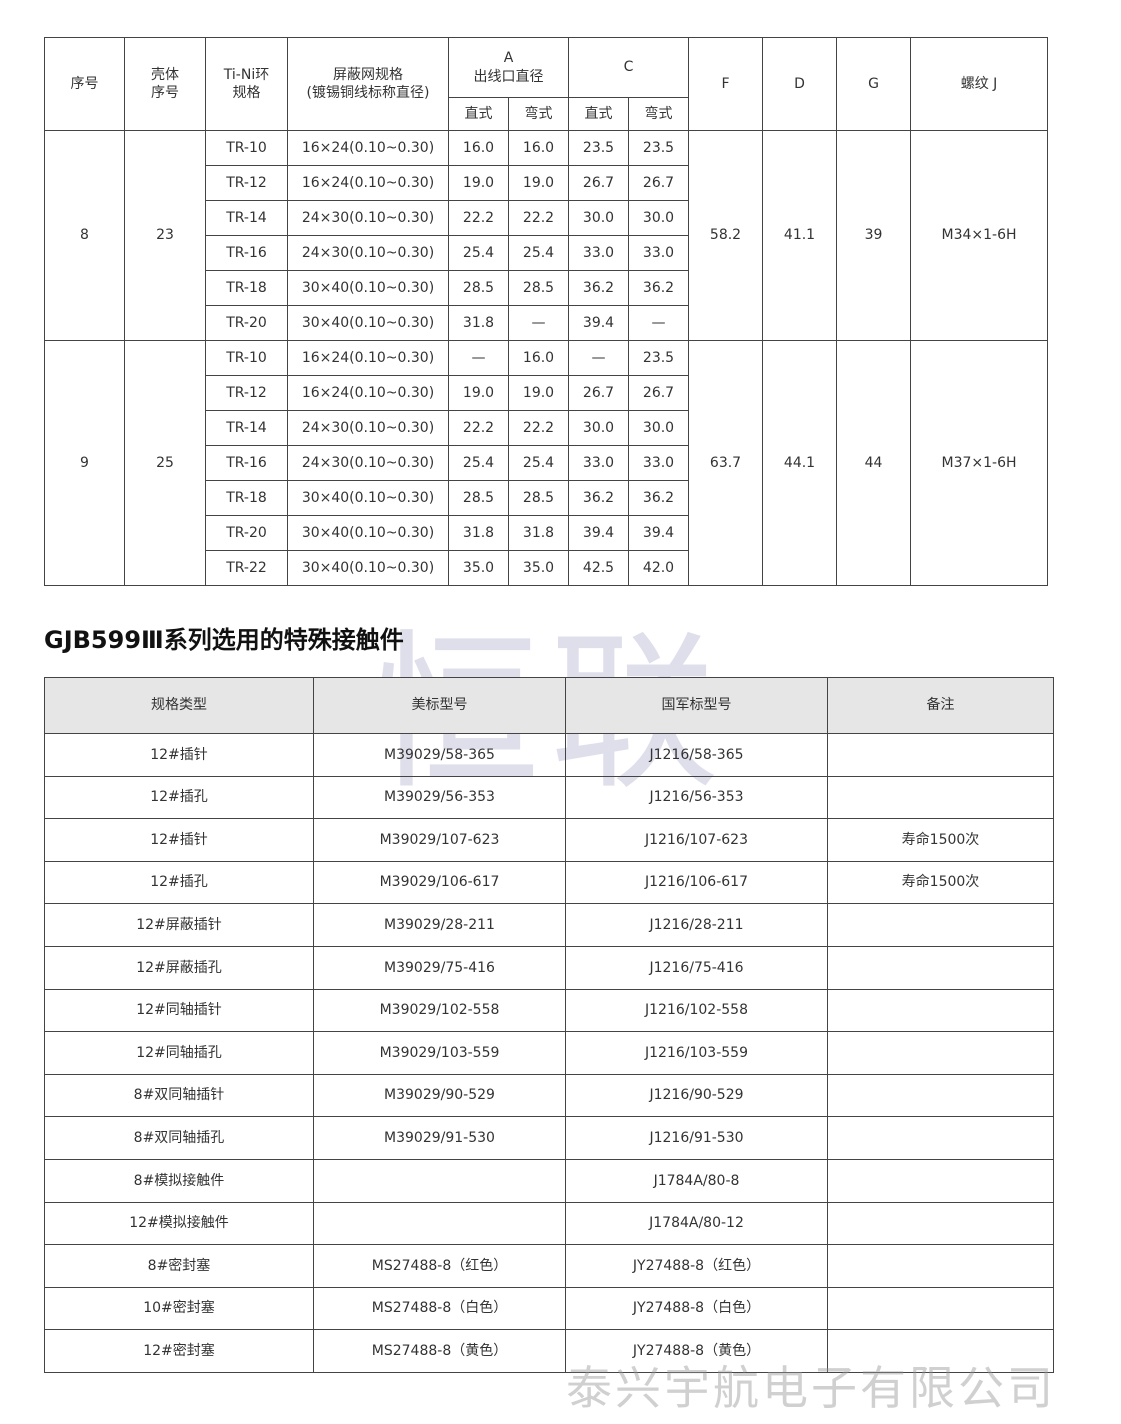 Image resolution: width=1121 pixels, height=1424 pixels. What do you see at coordinates (873, 84) in the screenshot?
I see `header-cell: G` at bounding box center [873, 84].